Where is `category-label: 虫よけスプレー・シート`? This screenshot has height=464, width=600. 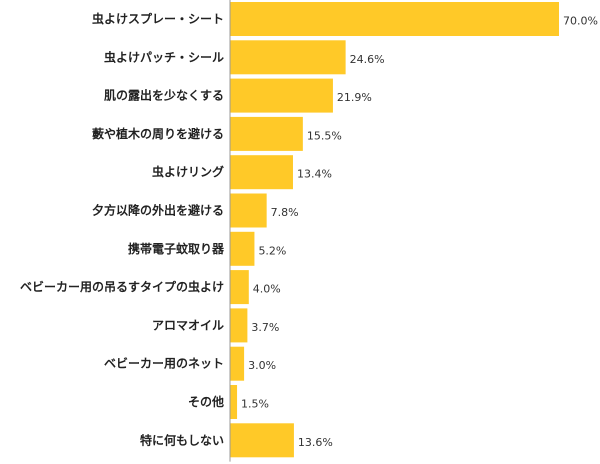
category-label: 虫よけスプレー・シート is located at coordinates (158, 18).